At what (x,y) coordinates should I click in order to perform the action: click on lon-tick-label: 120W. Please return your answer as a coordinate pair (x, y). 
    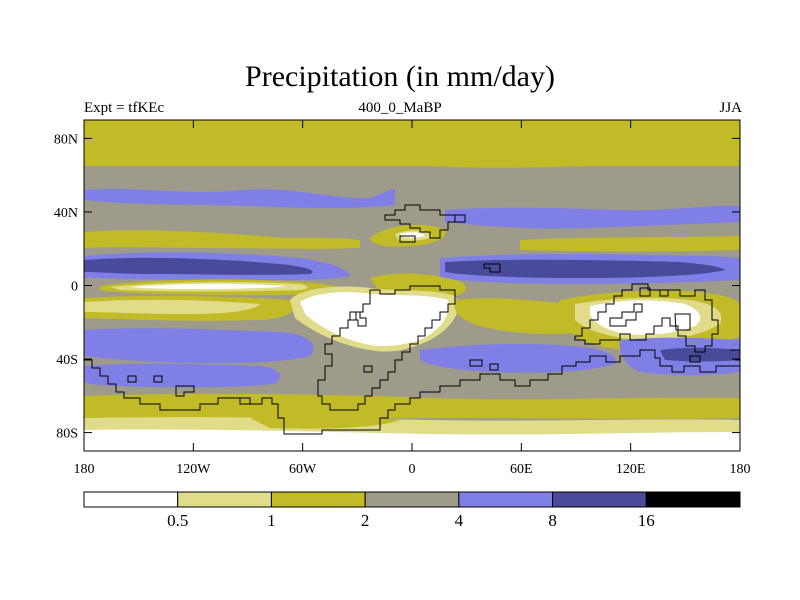
    Looking at the image, I should click on (193, 469).